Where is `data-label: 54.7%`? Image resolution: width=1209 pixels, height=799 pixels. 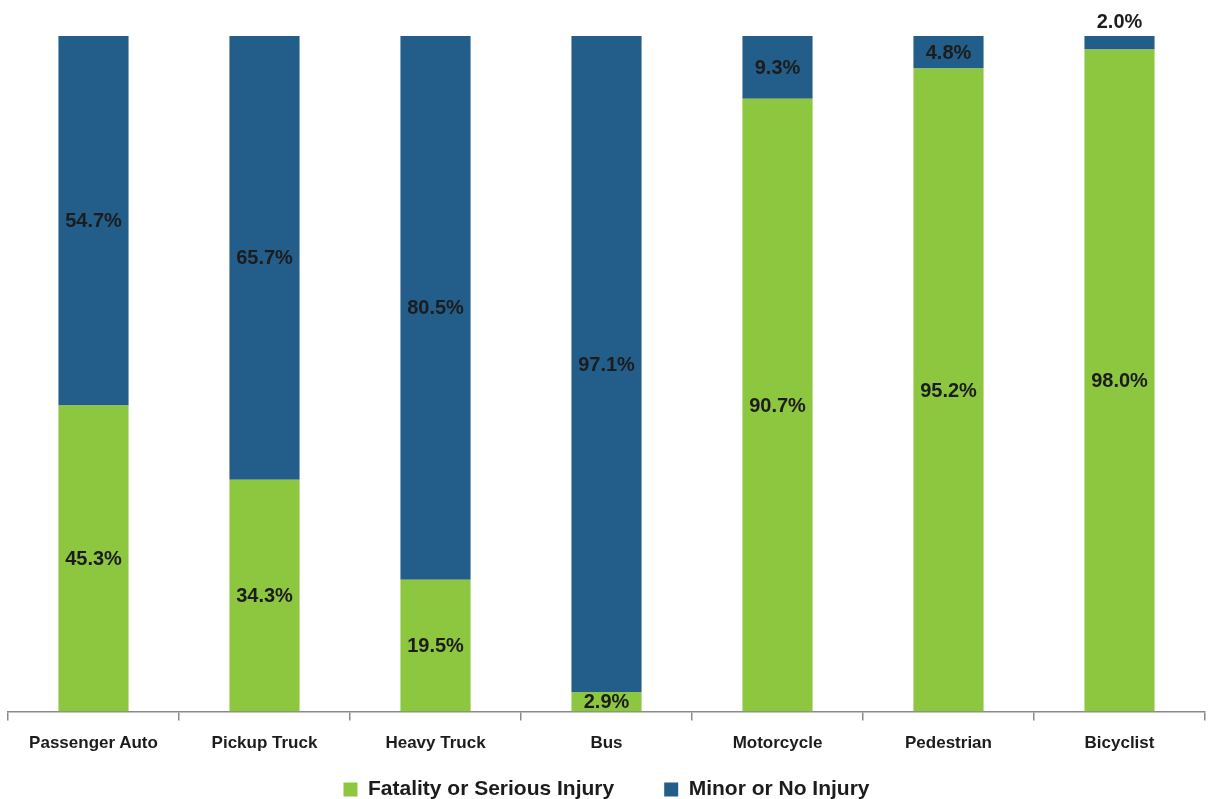 data-label: 54.7% is located at coordinates (94, 220).